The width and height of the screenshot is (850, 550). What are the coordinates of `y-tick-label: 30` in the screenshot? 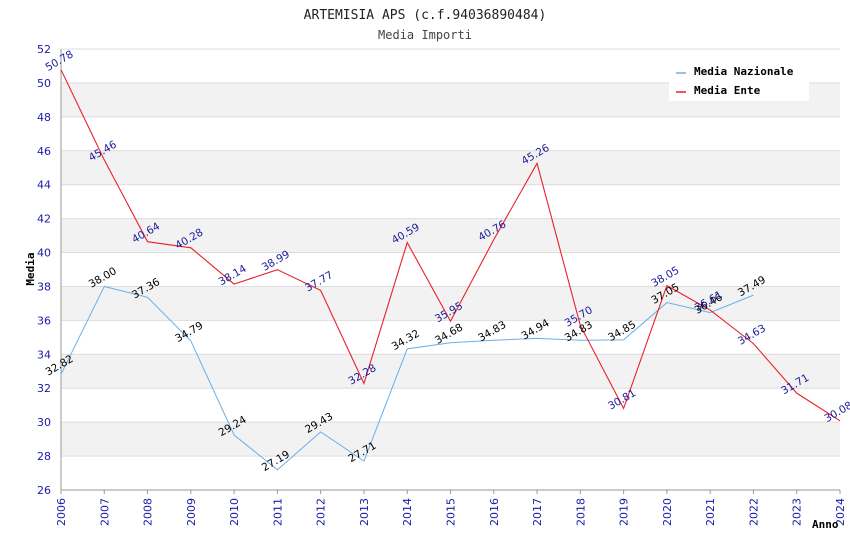 It's located at (44, 422).